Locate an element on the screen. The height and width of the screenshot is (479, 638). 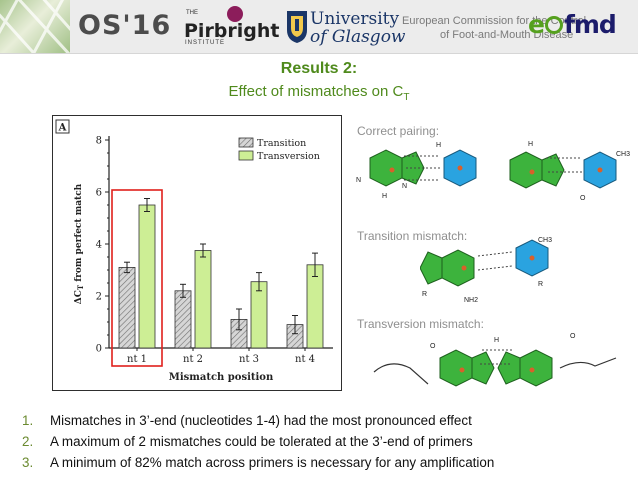
legend-swatch-transversion is located at coordinates (246, 155).